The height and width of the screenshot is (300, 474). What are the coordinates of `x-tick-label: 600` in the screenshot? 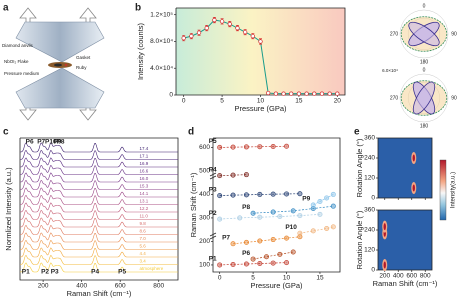 It's located at (120, 286).